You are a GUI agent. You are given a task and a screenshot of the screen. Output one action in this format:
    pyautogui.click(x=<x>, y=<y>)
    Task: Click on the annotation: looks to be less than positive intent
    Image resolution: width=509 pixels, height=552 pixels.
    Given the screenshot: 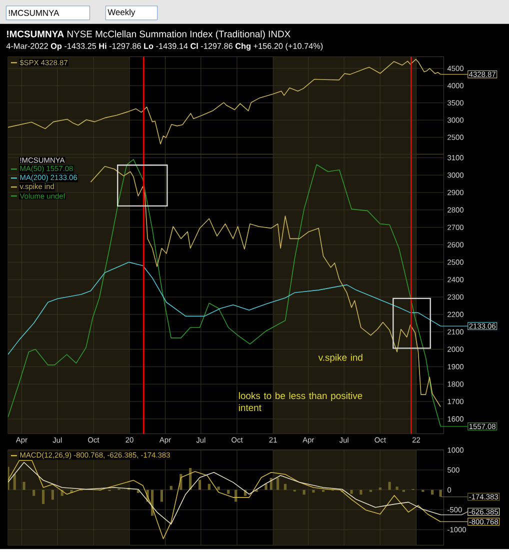 What is the action you would take?
    pyautogui.click(x=300, y=402)
    